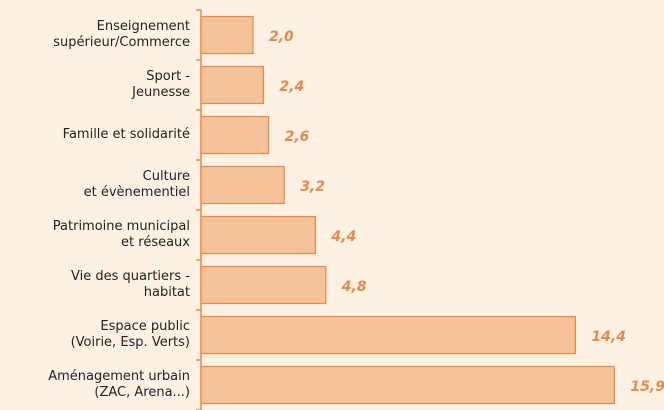  I want to click on value-label: 2,4, so click(292, 87).